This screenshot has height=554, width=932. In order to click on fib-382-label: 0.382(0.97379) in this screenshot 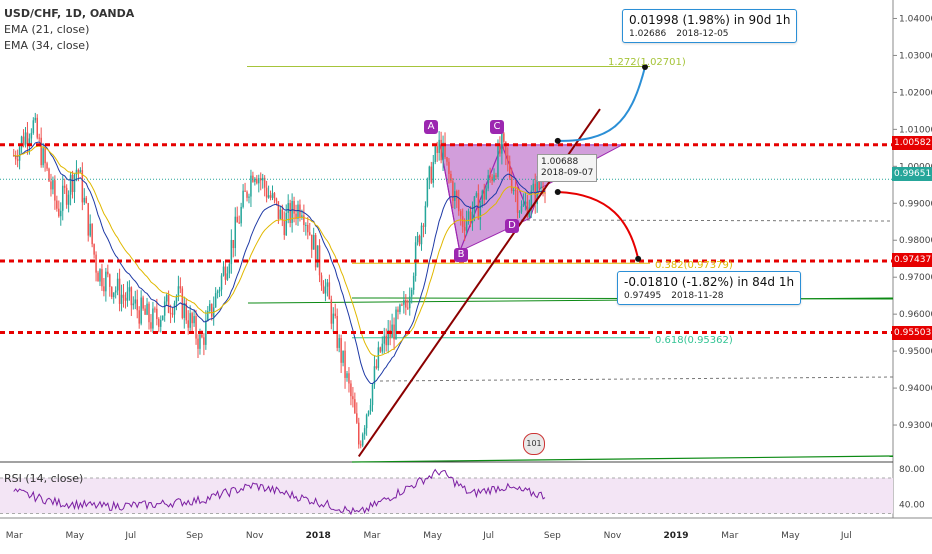, I will do `click(694, 265)`.